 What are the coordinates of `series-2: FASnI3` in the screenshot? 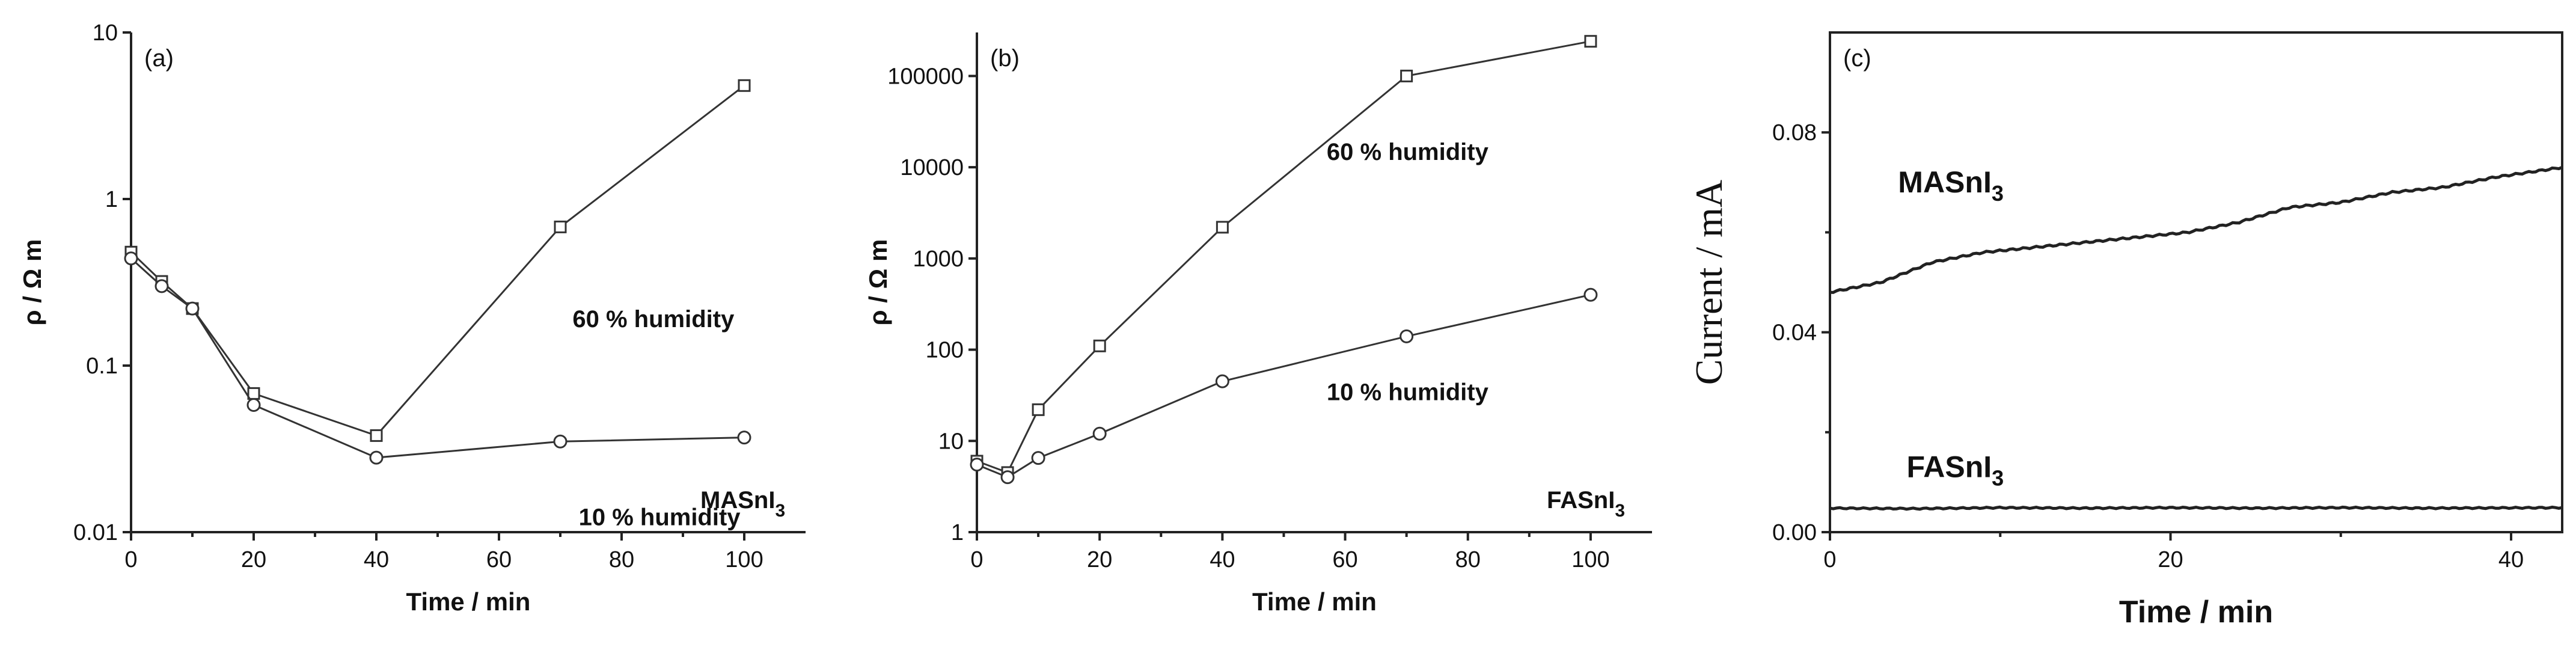 It's located at (2196, 480).